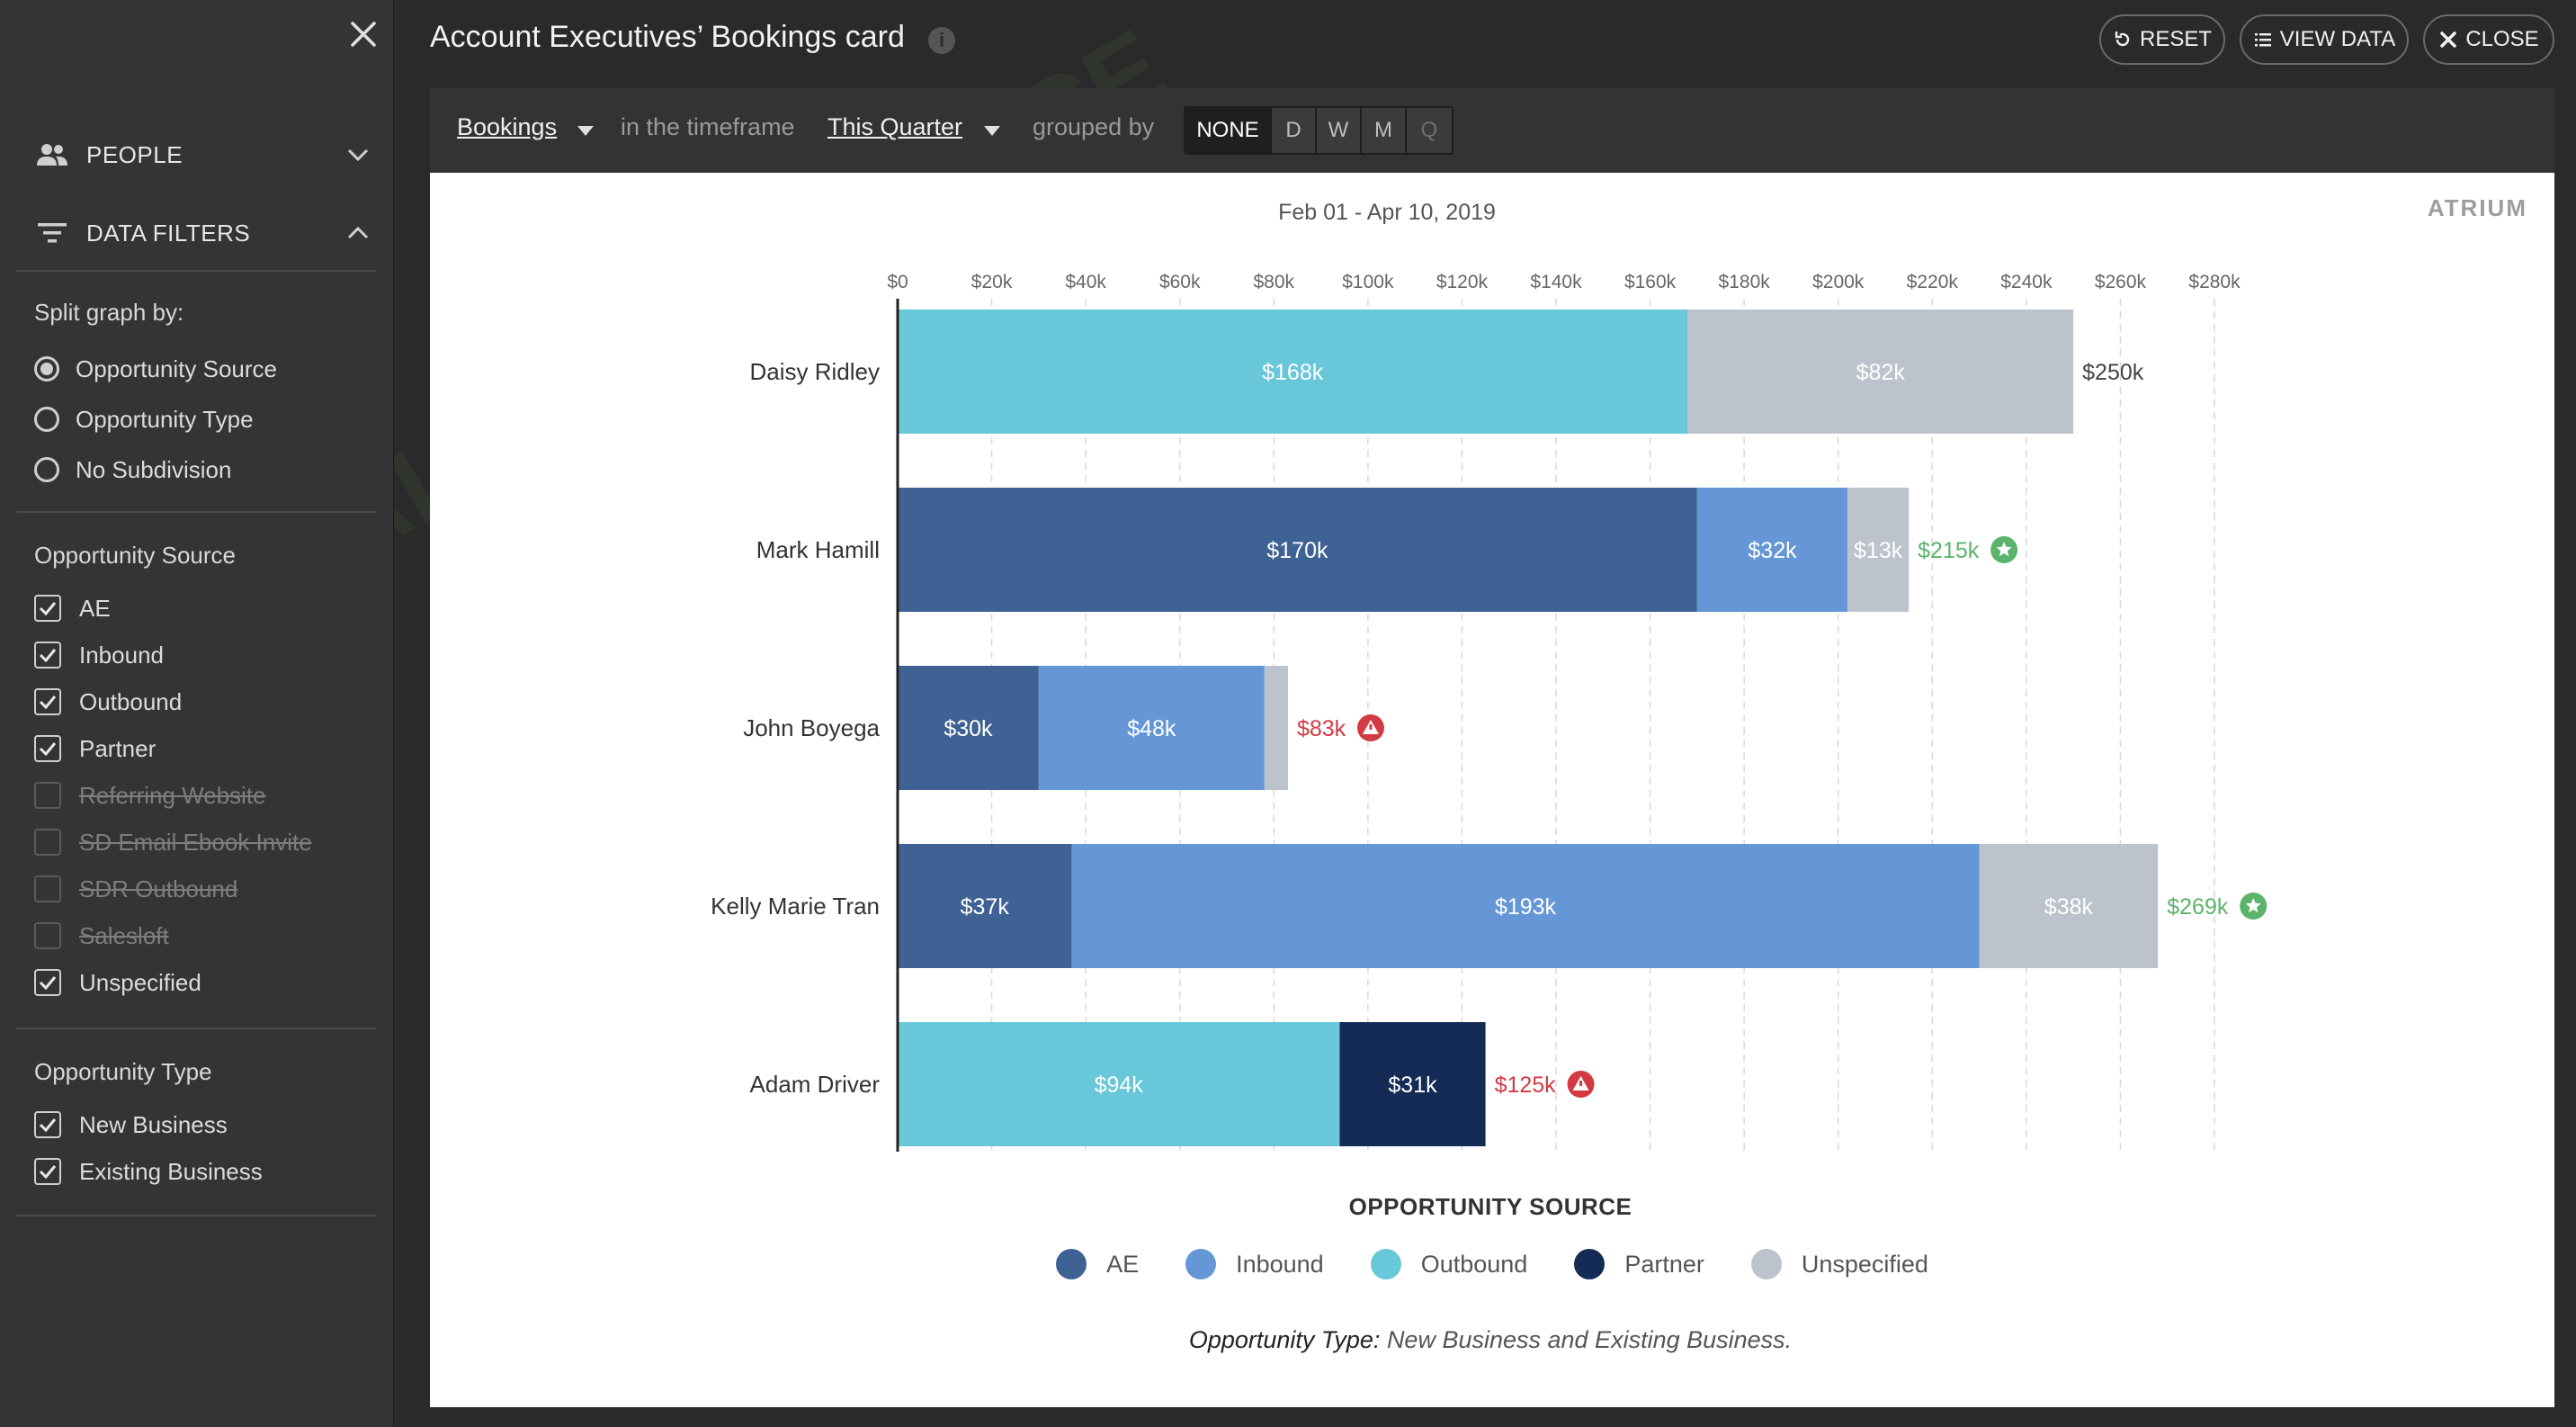 Image resolution: width=2576 pixels, height=1427 pixels. I want to click on segment-label: $31k, so click(1412, 1085).